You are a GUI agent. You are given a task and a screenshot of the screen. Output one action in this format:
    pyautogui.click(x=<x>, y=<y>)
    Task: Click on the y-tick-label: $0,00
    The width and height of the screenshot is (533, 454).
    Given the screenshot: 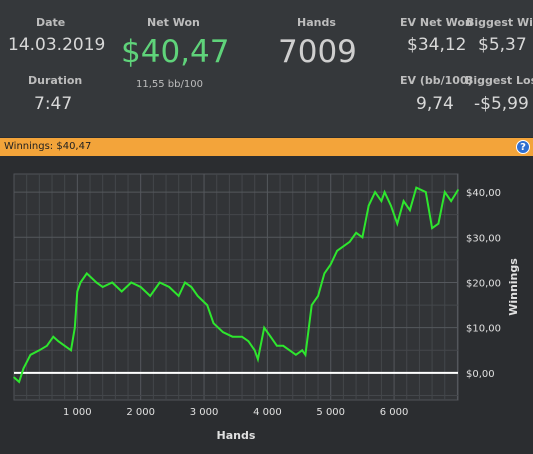 What is the action you would take?
    pyautogui.click(x=480, y=374)
    